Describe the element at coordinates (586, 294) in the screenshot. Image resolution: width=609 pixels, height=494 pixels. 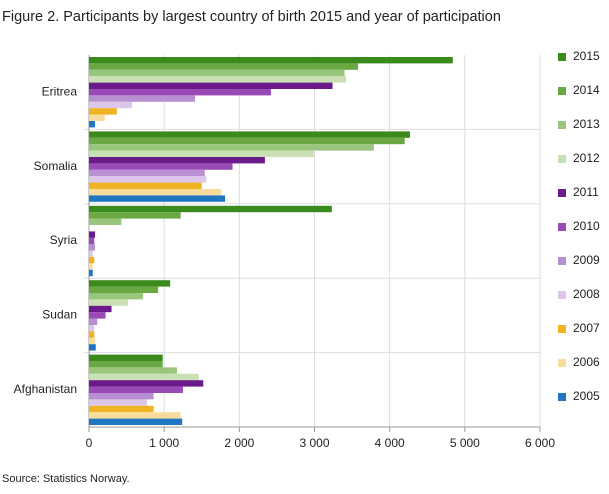
I see `legend-label: 2008` at that location.